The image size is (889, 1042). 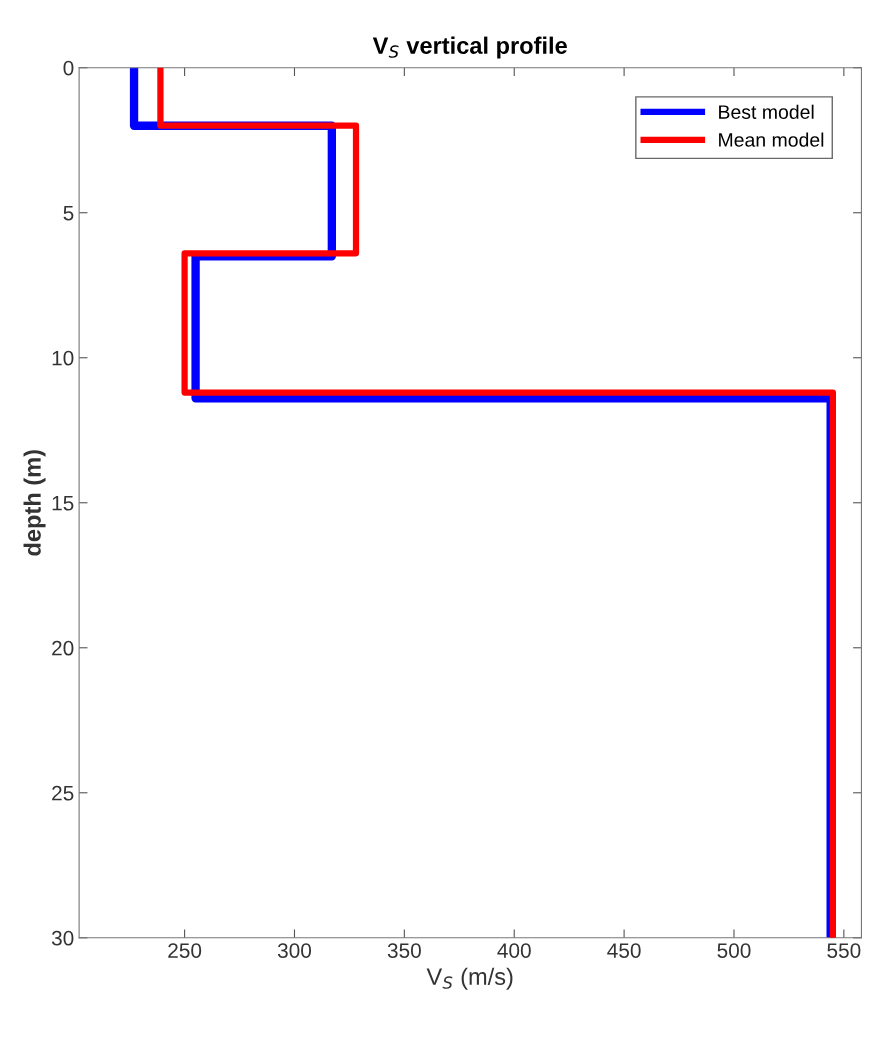 I want to click on x-tick-label: 550, so click(x=844, y=950).